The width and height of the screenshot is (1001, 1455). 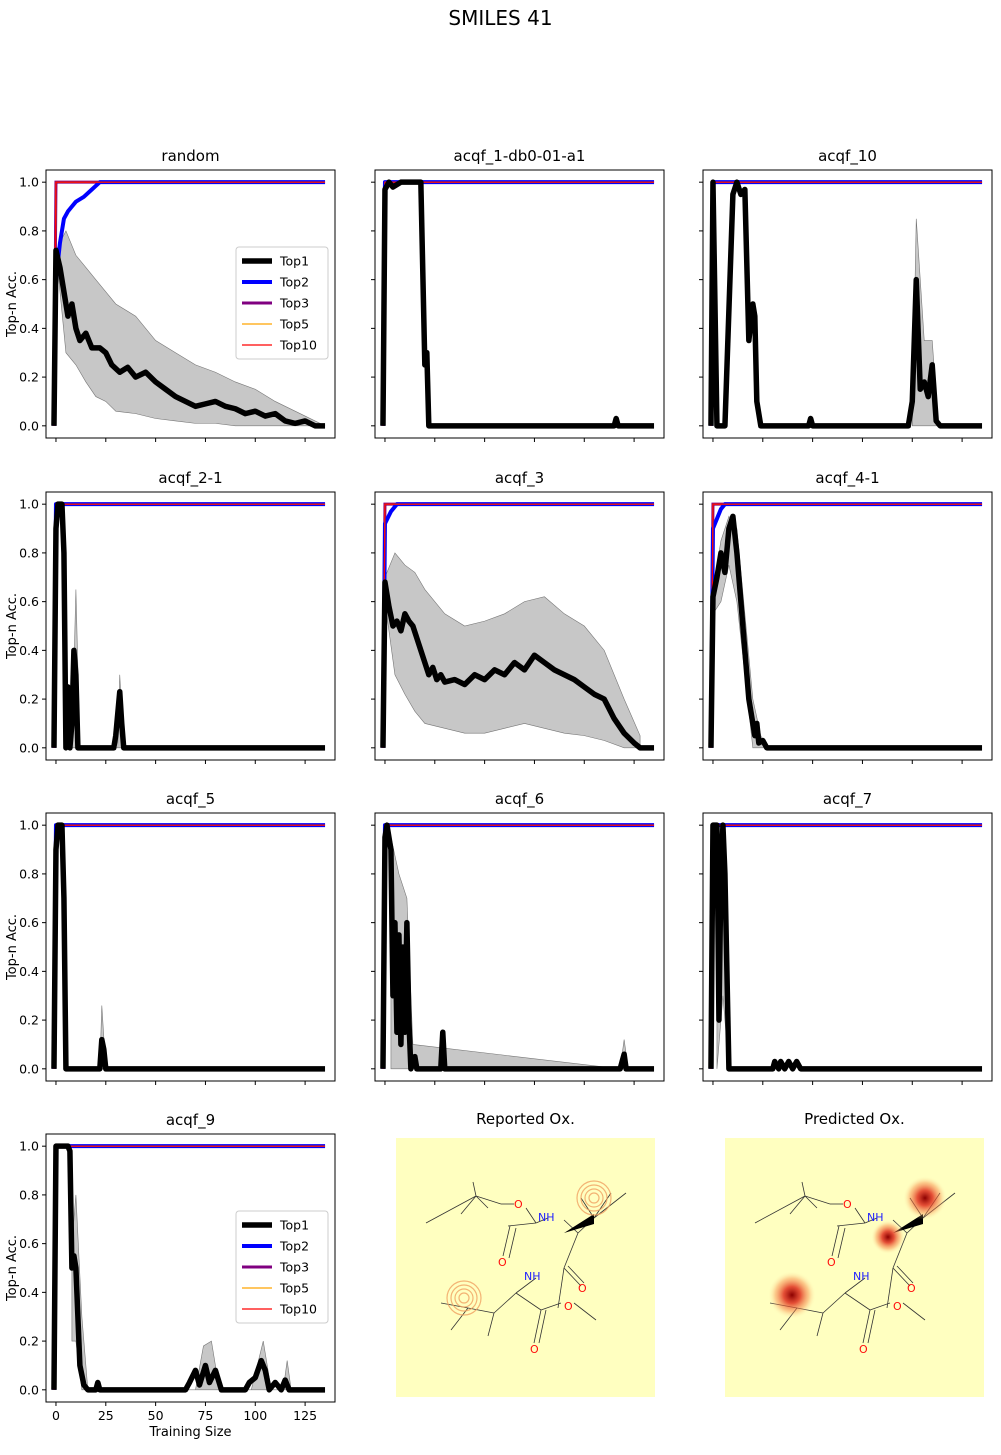 What do you see at coordinates (255, 1415) in the screenshot?
I see `x-tick-label: 100` at bounding box center [255, 1415].